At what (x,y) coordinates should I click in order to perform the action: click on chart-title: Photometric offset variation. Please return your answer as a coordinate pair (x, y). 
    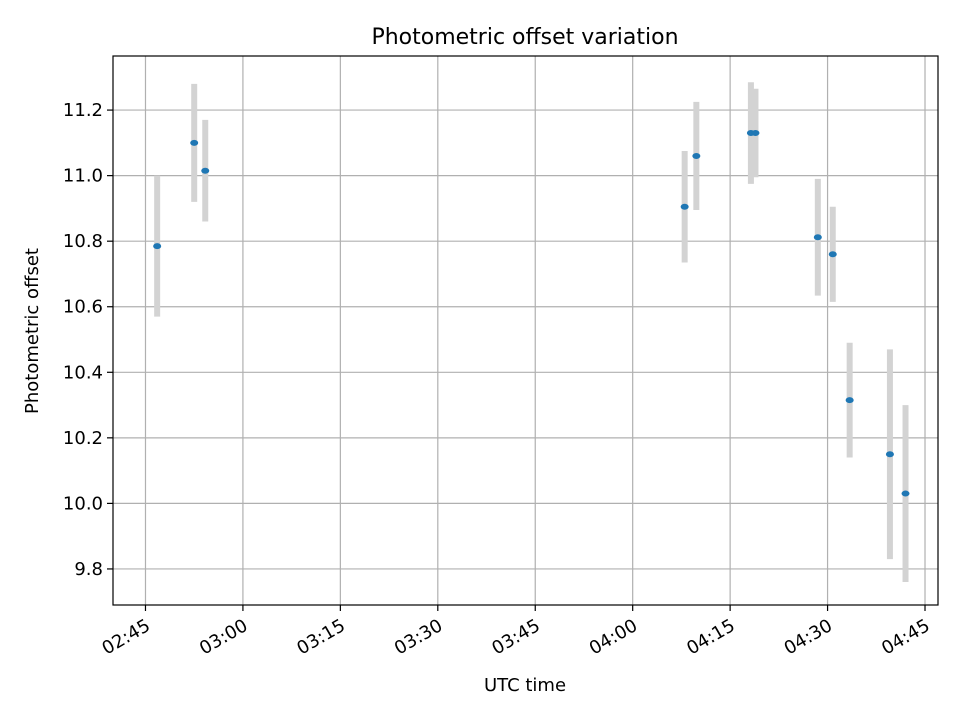
    Looking at the image, I should click on (524, 37).